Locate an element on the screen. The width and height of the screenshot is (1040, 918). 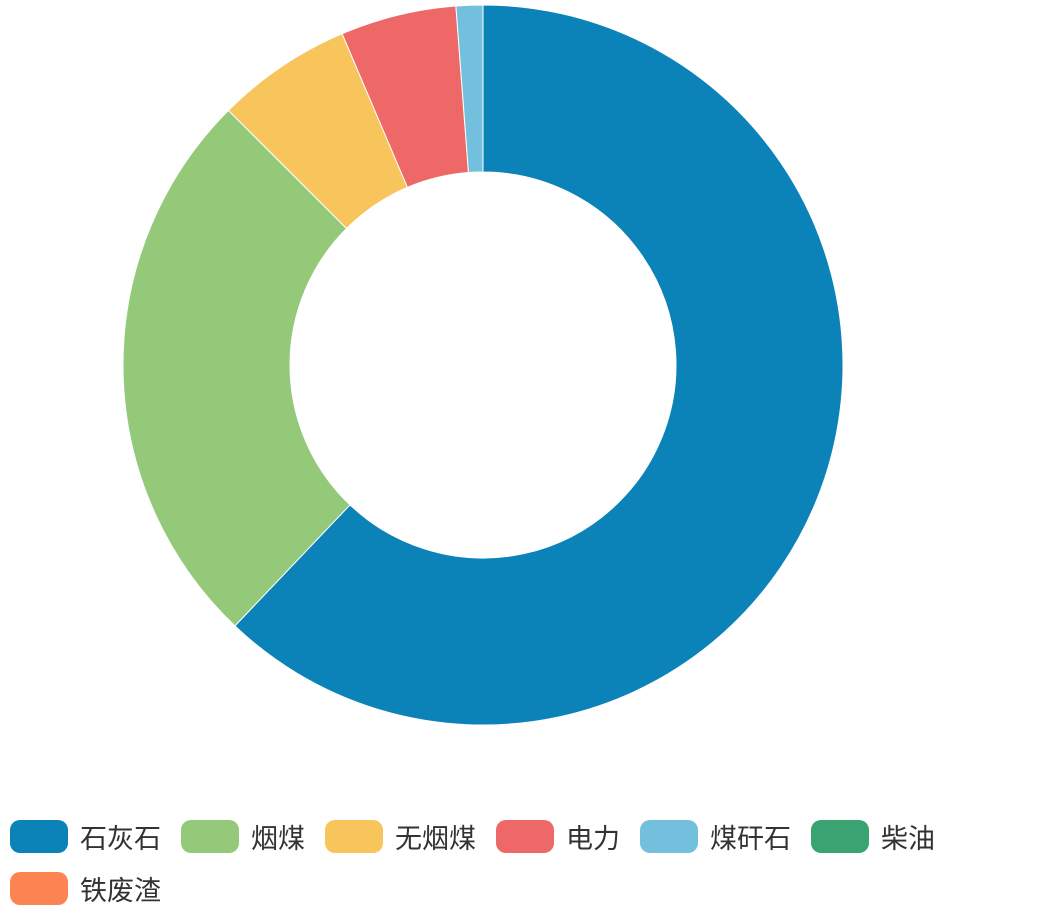
legend-label: 石灰石 is located at coordinates (120, 839).